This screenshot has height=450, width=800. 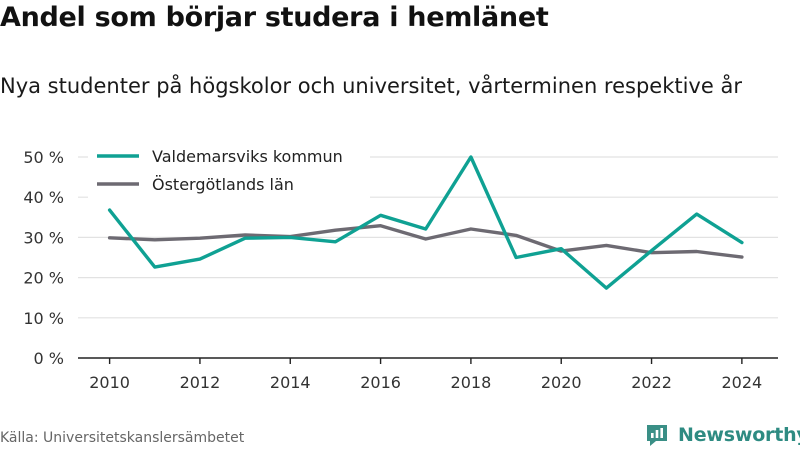 What do you see at coordinates (739, 435) in the screenshot?
I see `brand-name: Newsworthy` at bounding box center [739, 435].